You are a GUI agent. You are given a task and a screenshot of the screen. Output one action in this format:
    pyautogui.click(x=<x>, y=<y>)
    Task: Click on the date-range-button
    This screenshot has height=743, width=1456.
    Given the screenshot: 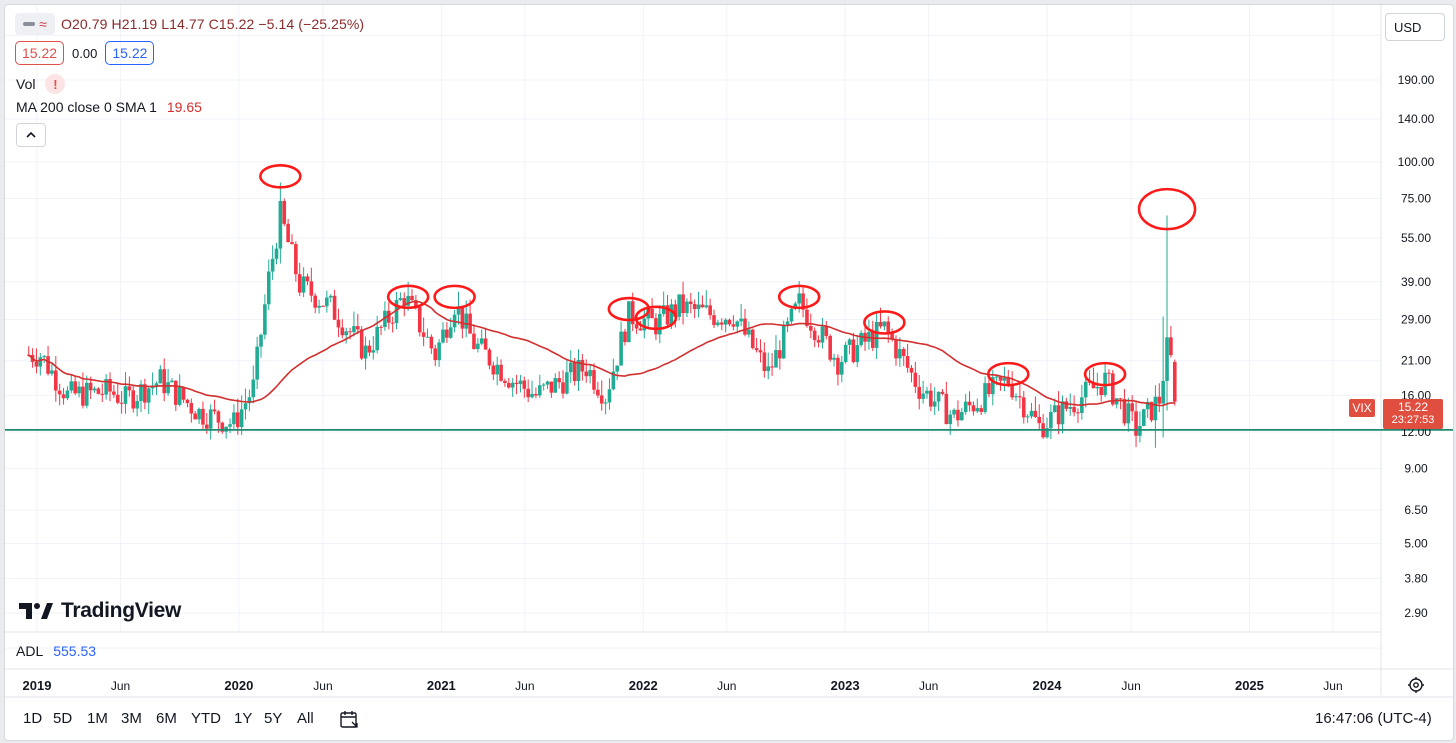 What is the action you would take?
    pyautogui.click(x=349, y=720)
    